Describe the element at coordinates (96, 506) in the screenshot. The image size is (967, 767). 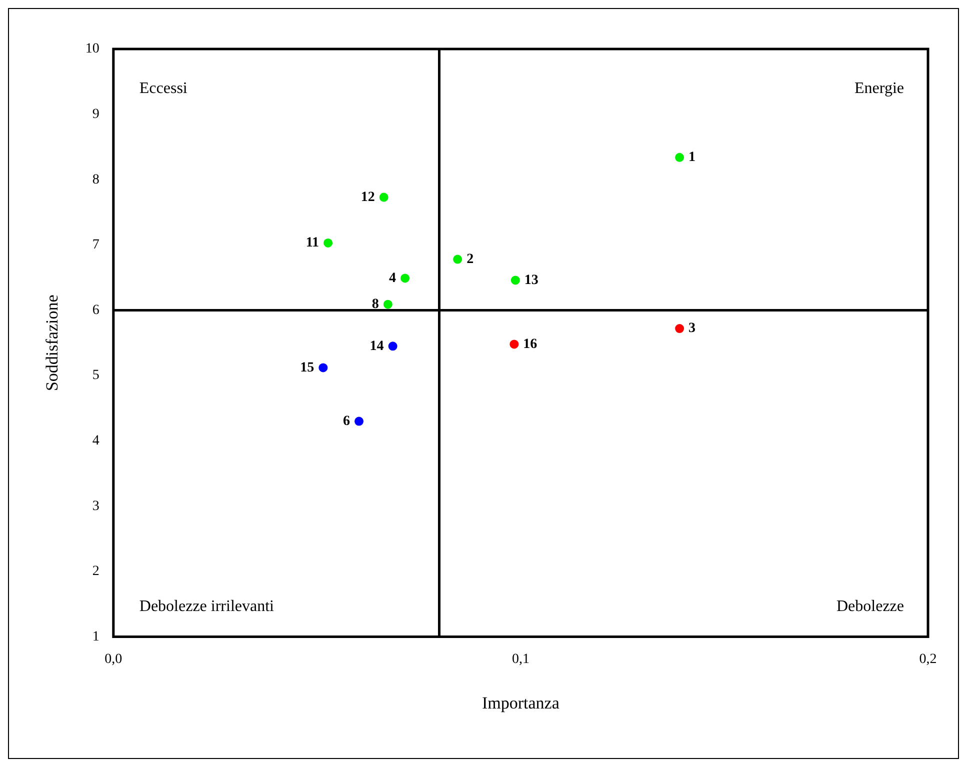
I see `y-tick-label: 3` at that location.